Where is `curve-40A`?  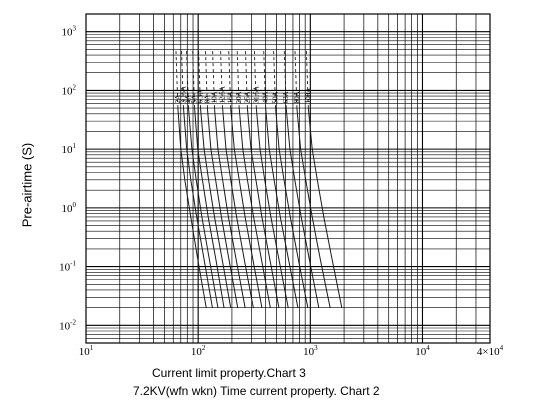 curve-40A is located at coordinates (282, 208).